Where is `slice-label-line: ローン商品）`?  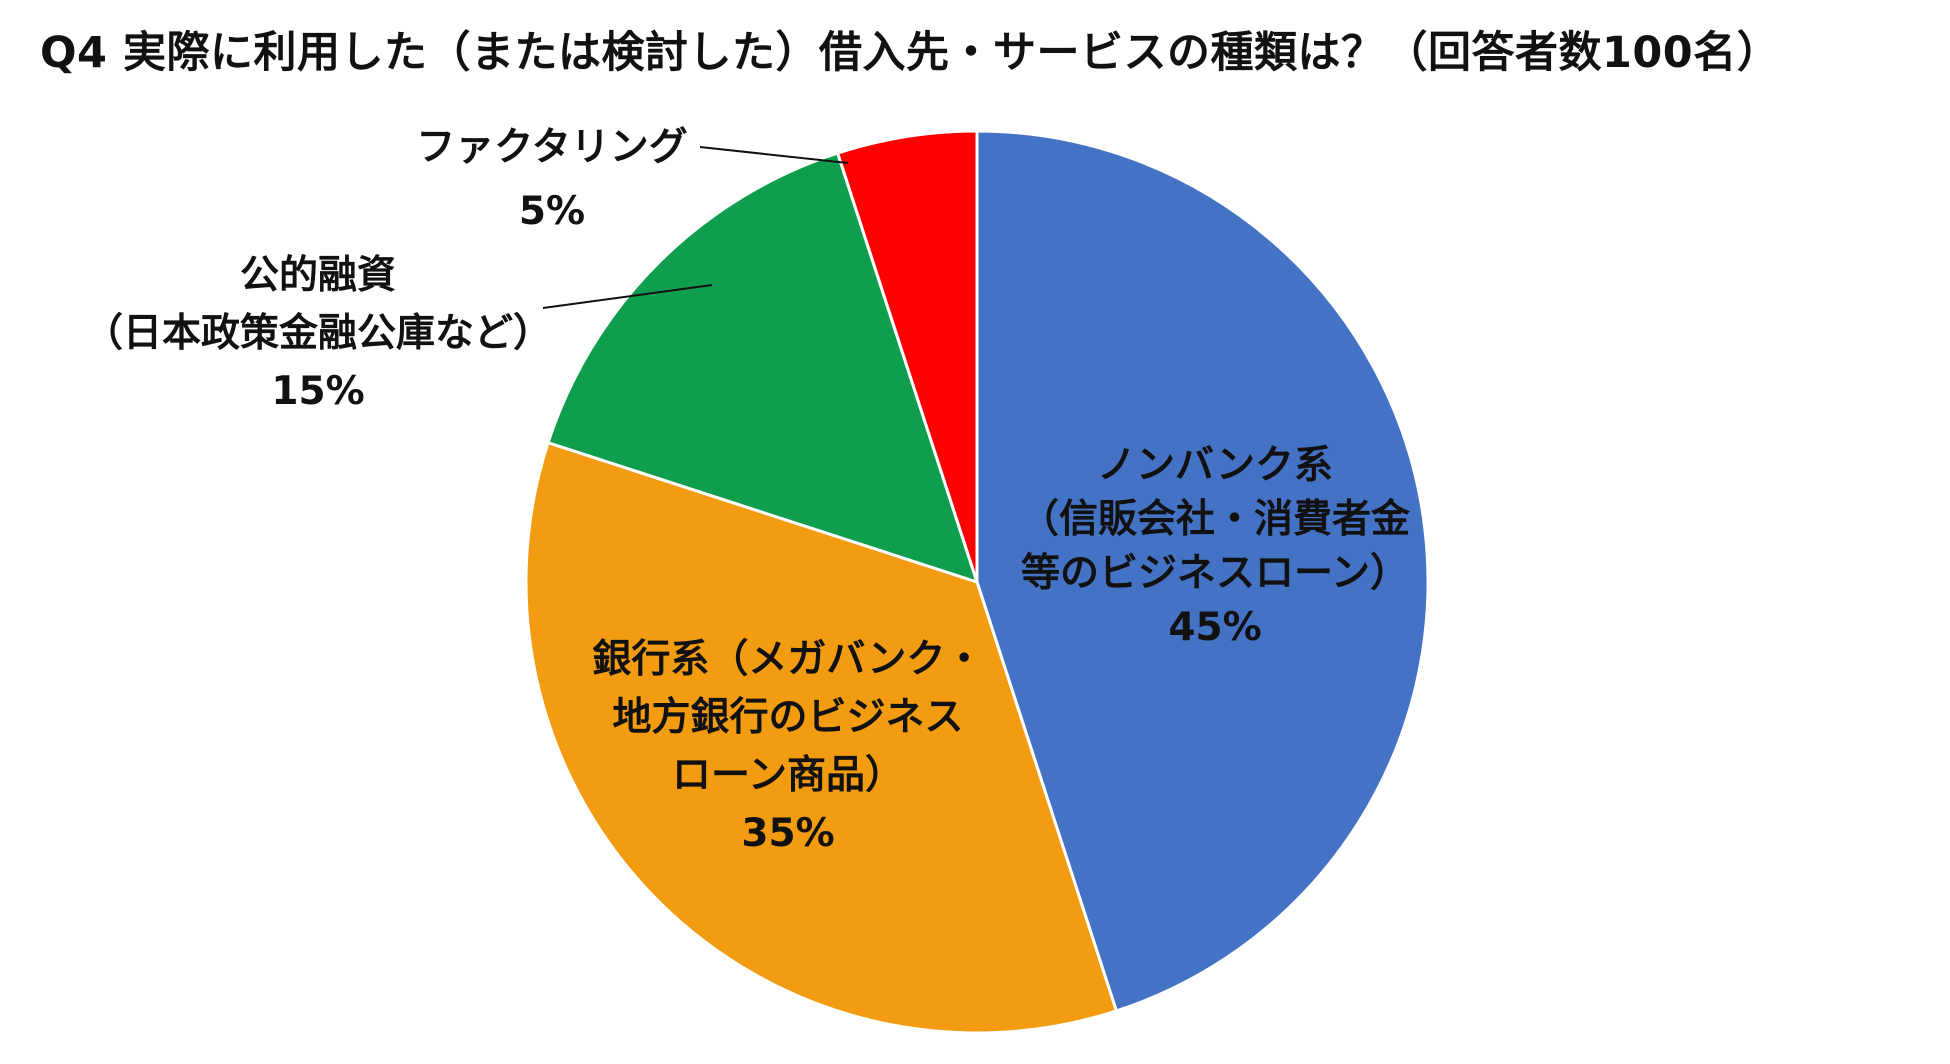 slice-label-line: ローン商品） is located at coordinates (788, 775).